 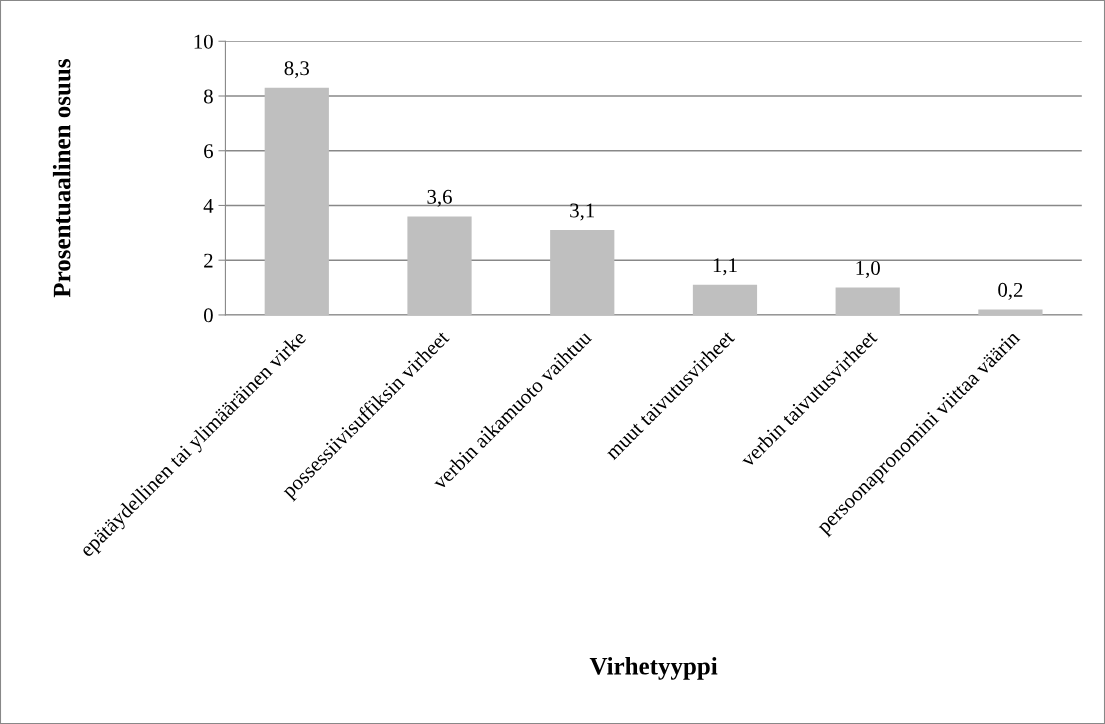 What do you see at coordinates (208, 96) in the screenshot?
I see `y-tick-label: 8` at bounding box center [208, 96].